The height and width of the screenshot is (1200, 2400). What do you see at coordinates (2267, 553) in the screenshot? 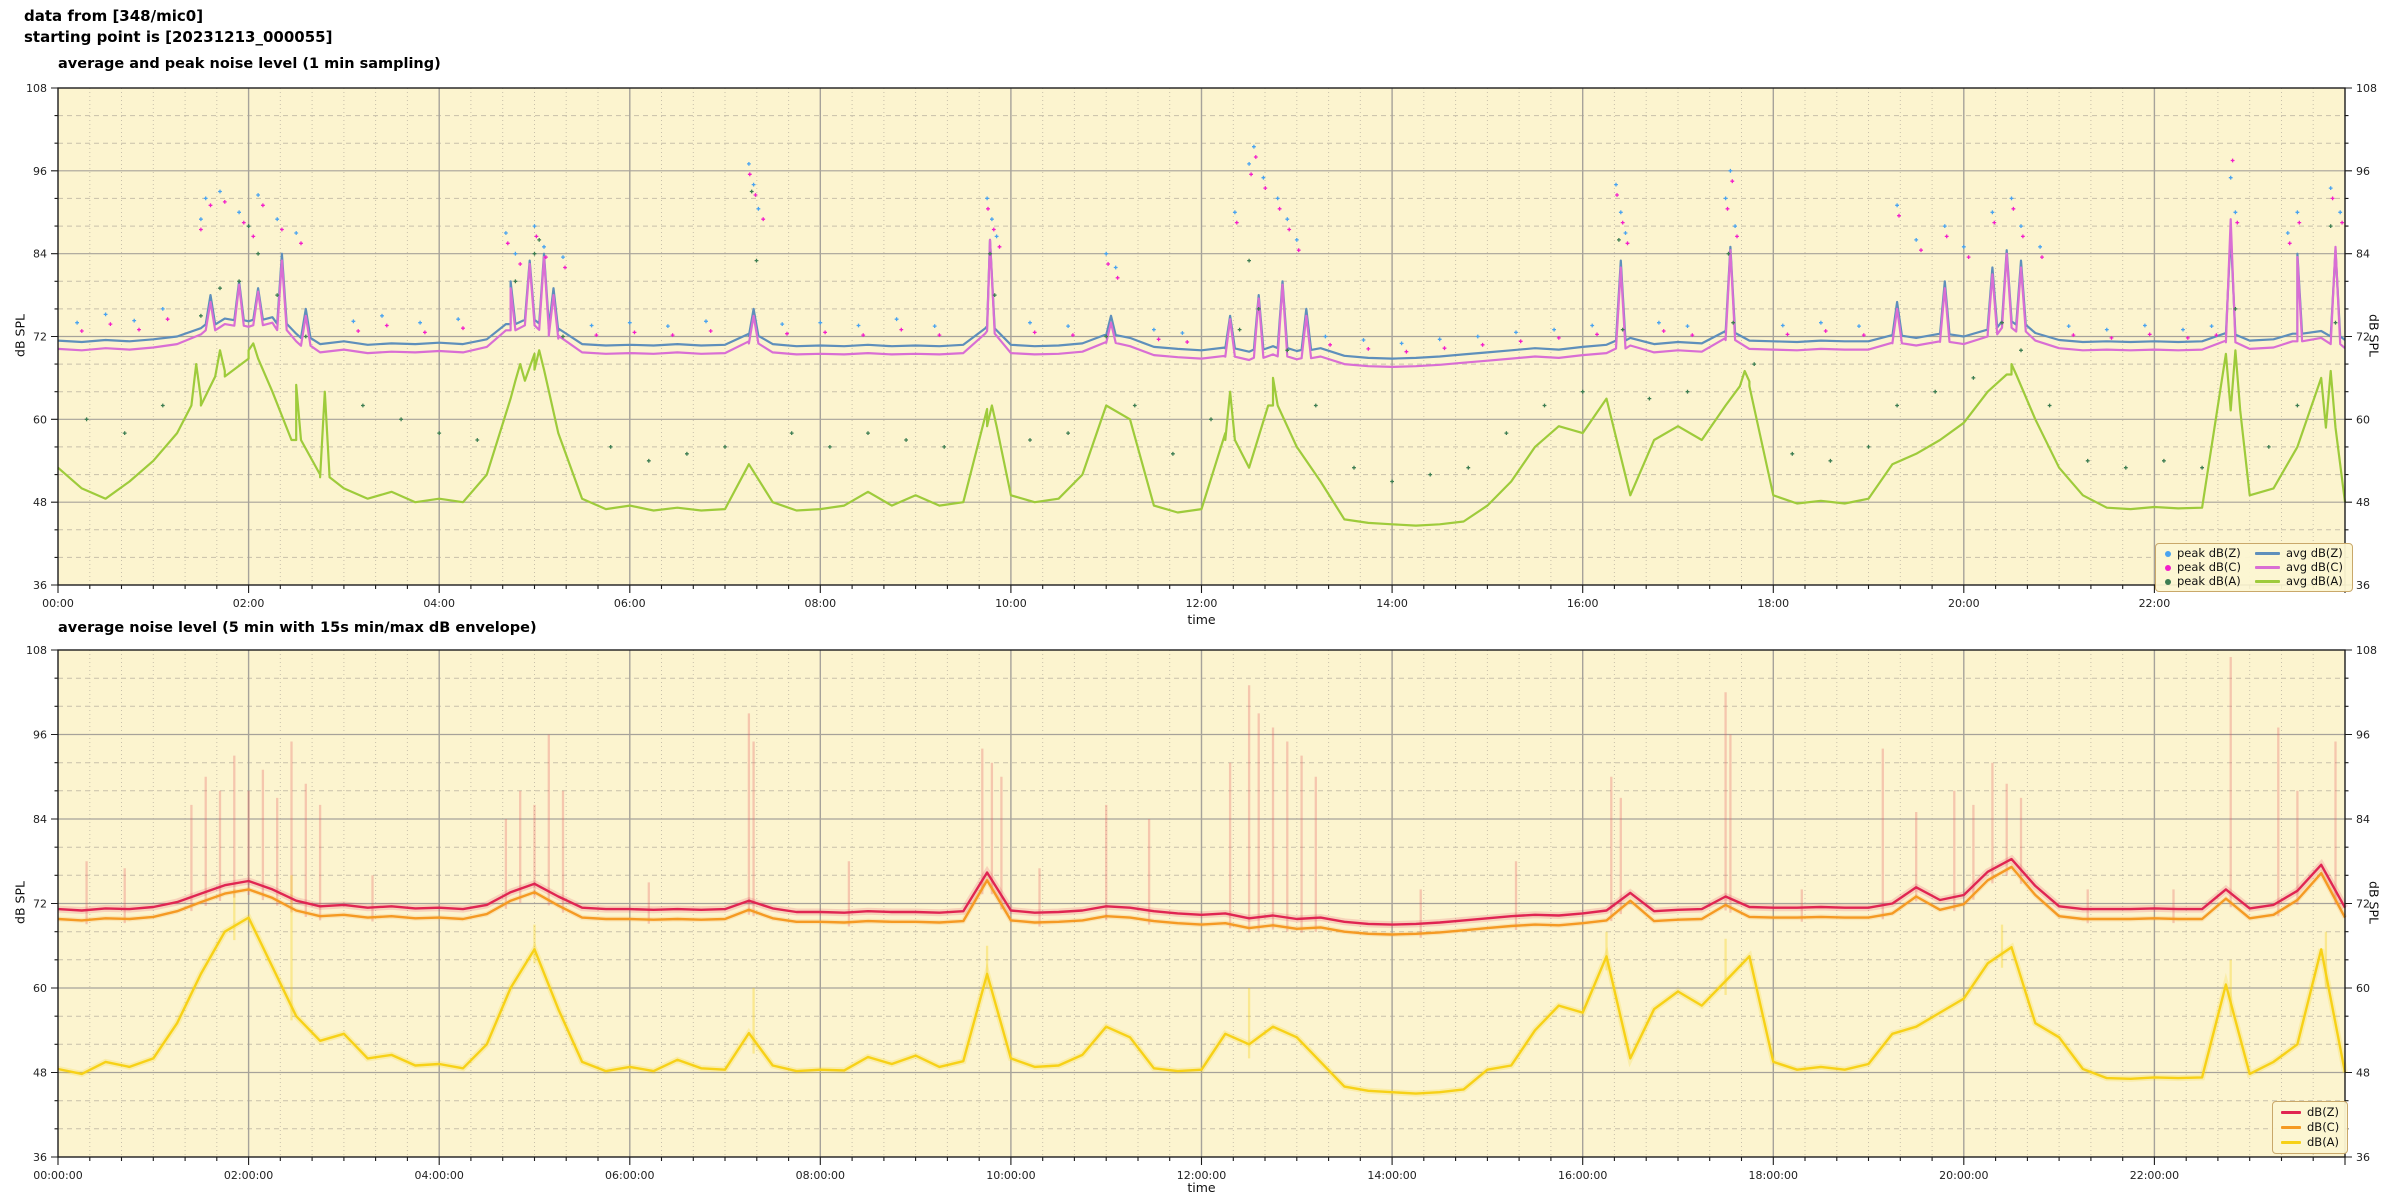
I see `avg-dbz-line-icon` at bounding box center [2267, 553].